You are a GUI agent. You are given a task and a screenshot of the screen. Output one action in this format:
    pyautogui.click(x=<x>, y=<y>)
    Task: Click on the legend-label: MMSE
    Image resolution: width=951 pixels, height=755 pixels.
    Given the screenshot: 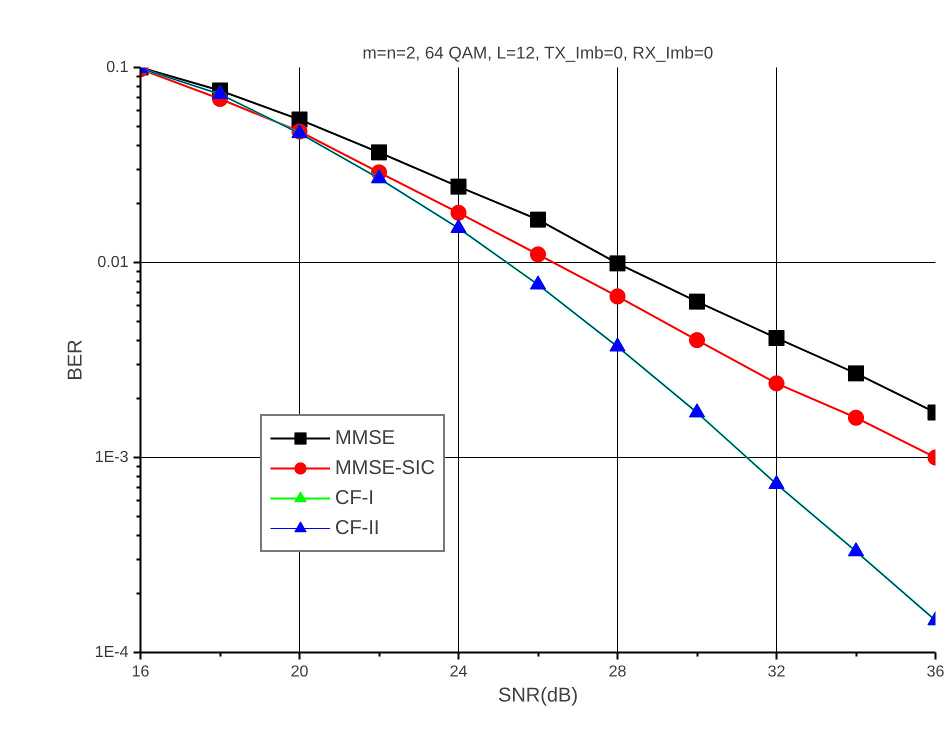 What is the action you would take?
    pyautogui.click(x=365, y=438)
    